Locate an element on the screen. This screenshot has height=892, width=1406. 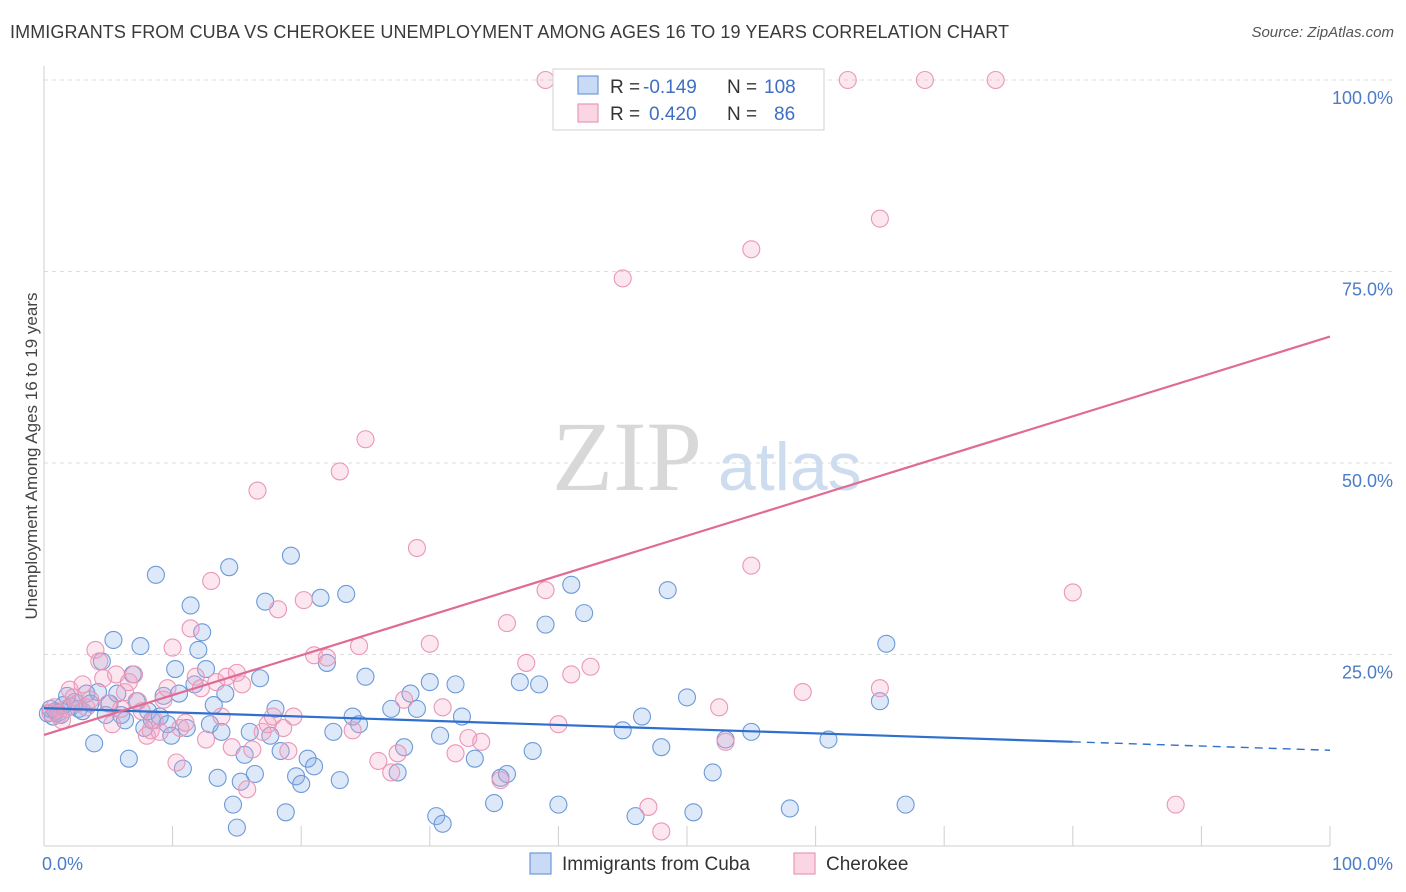
y-tick-label-3: 100.0% is located at coordinates (1362, 98).